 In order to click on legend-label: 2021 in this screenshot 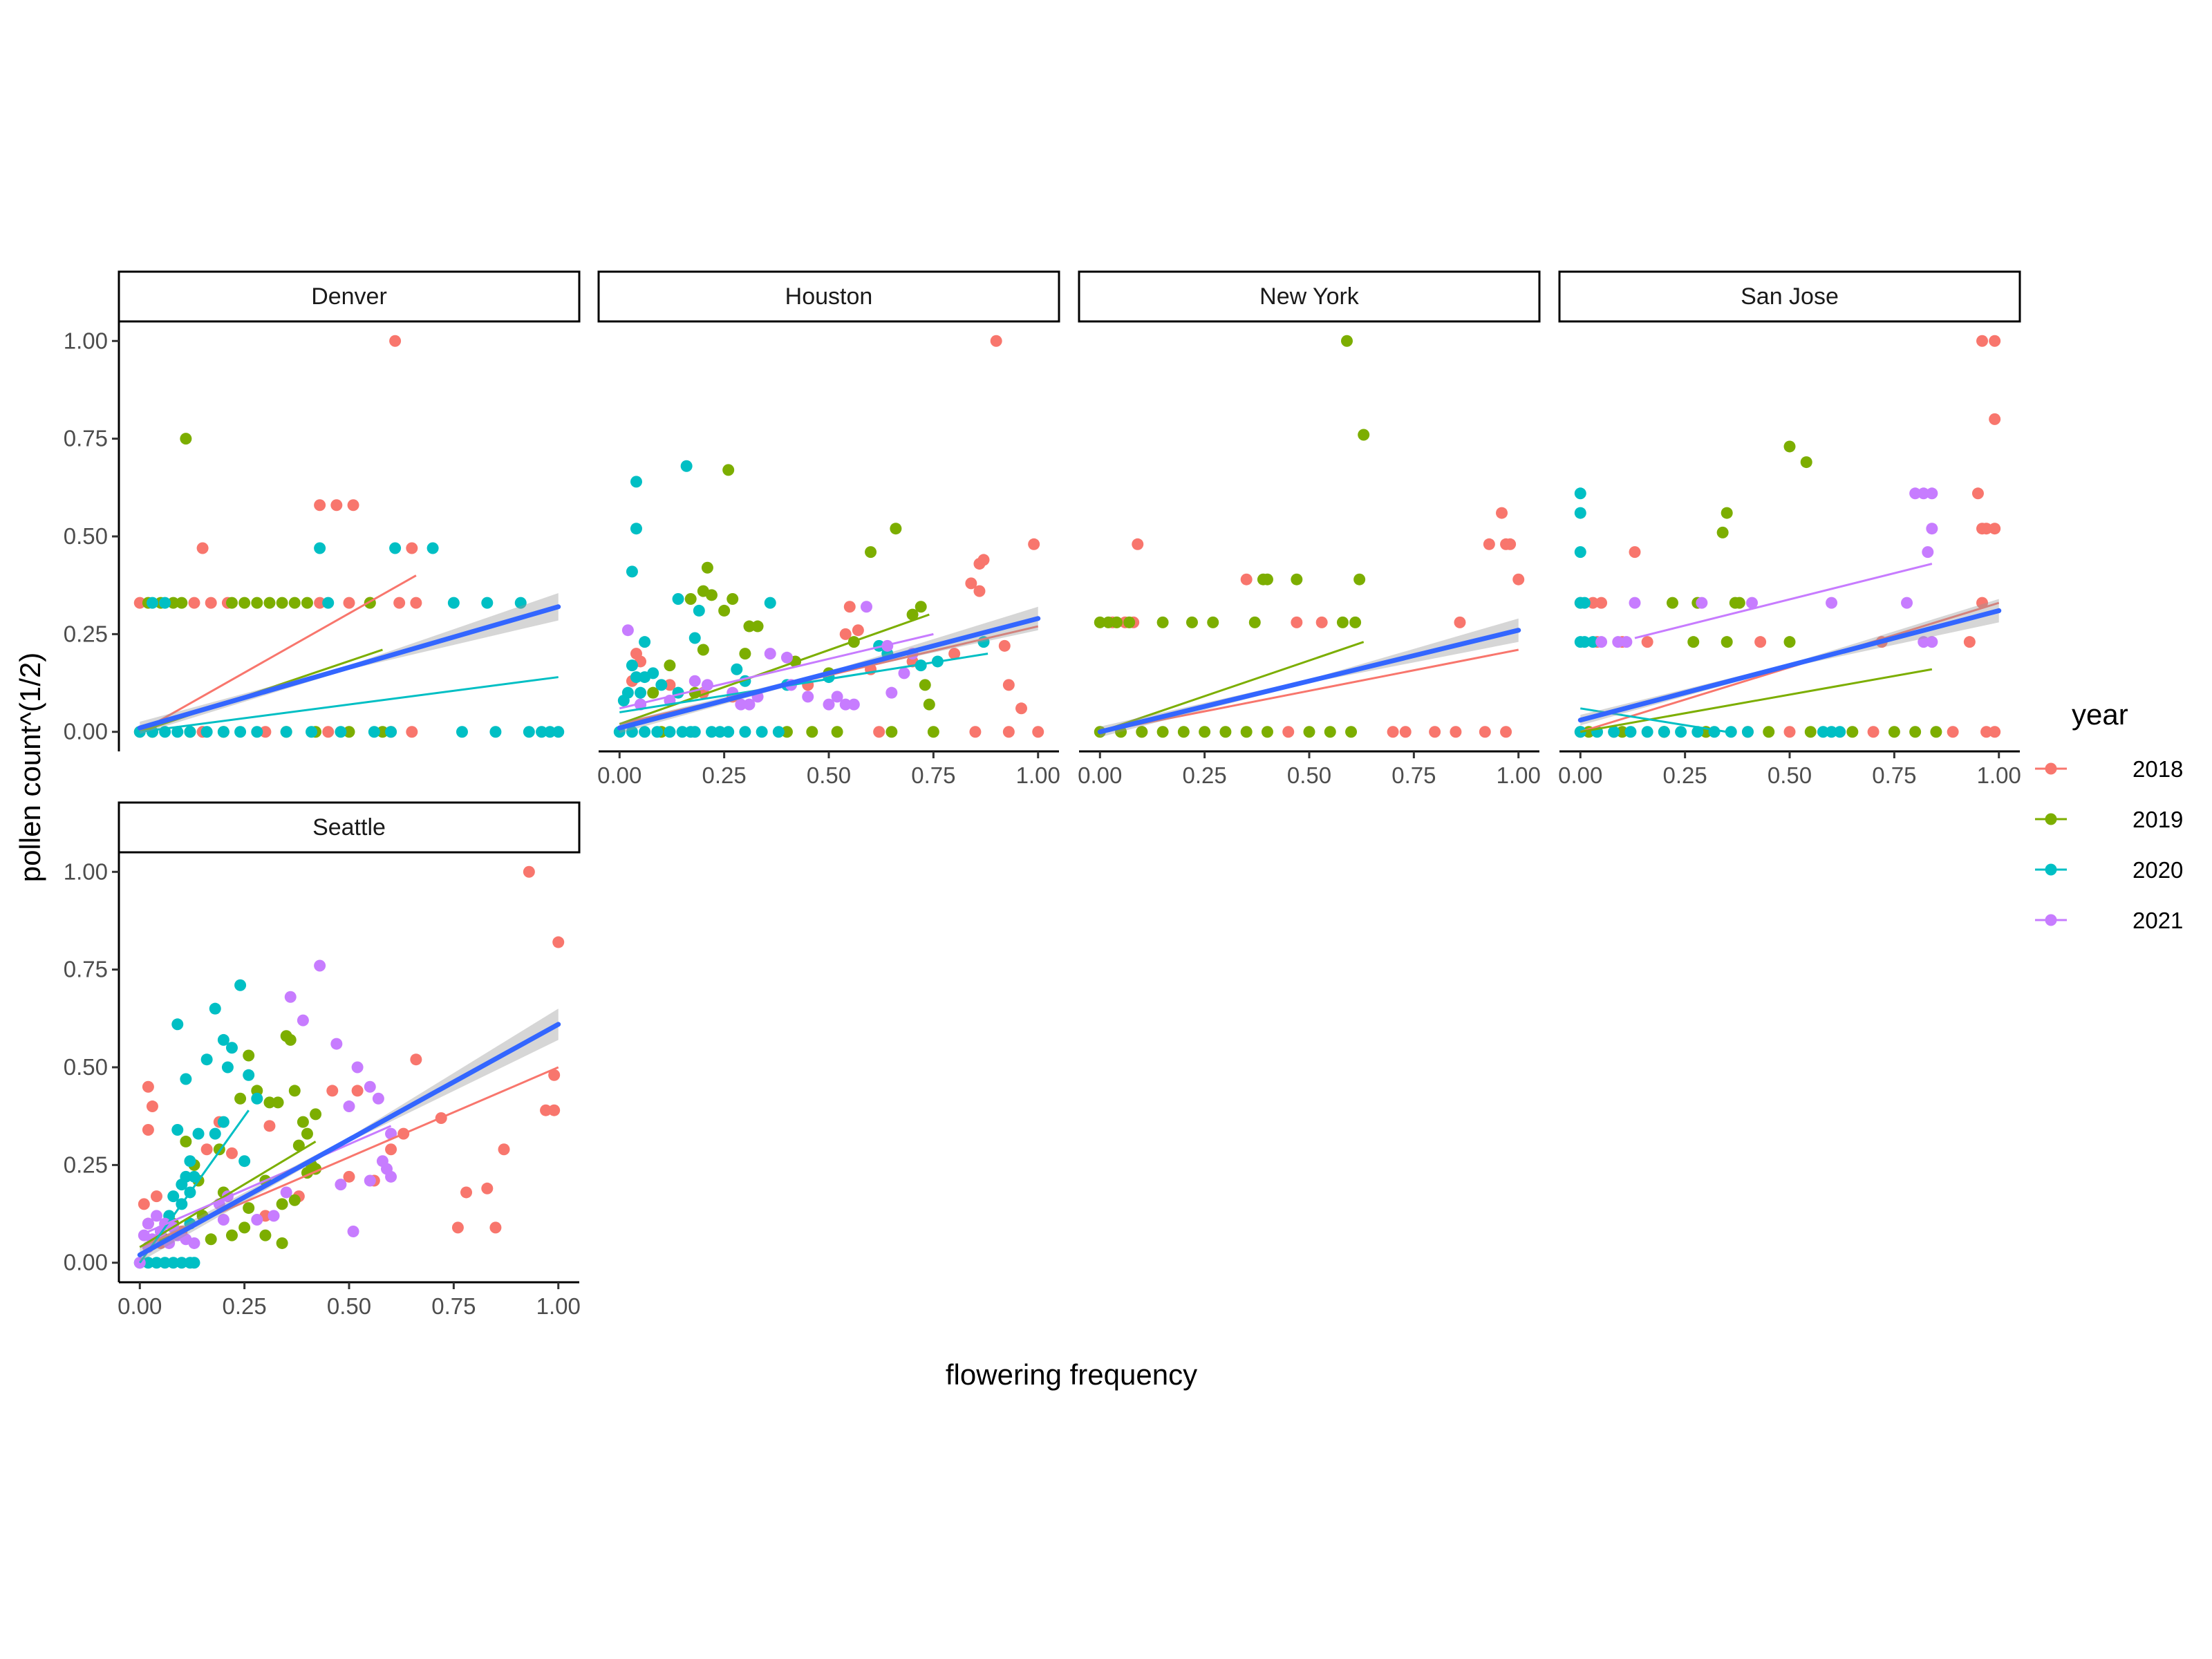, I will do `click(2158, 920)`.